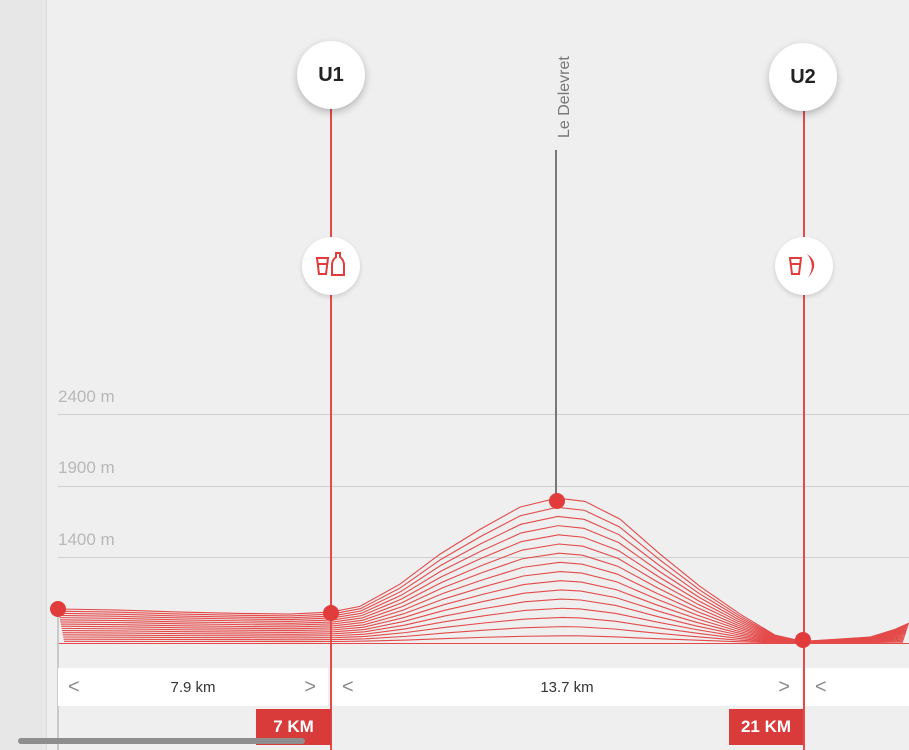  I want to click on segment-2-distance: 13.7 km, so click(567, 687).